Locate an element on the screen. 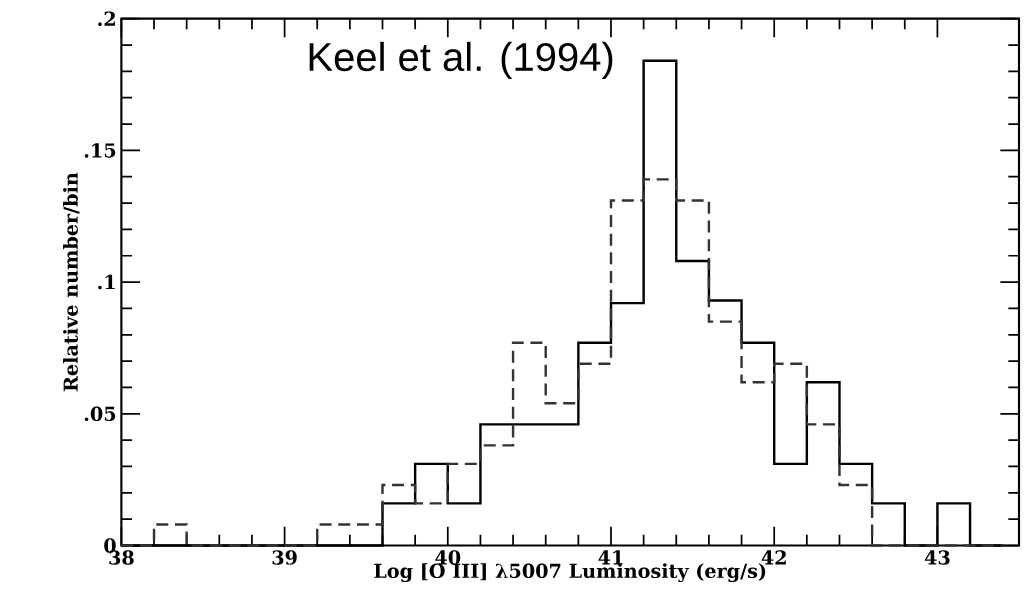 The width and height of the screenshot is (1031, 608). y-tick-label: .1 is located at coordinates (106, 282).